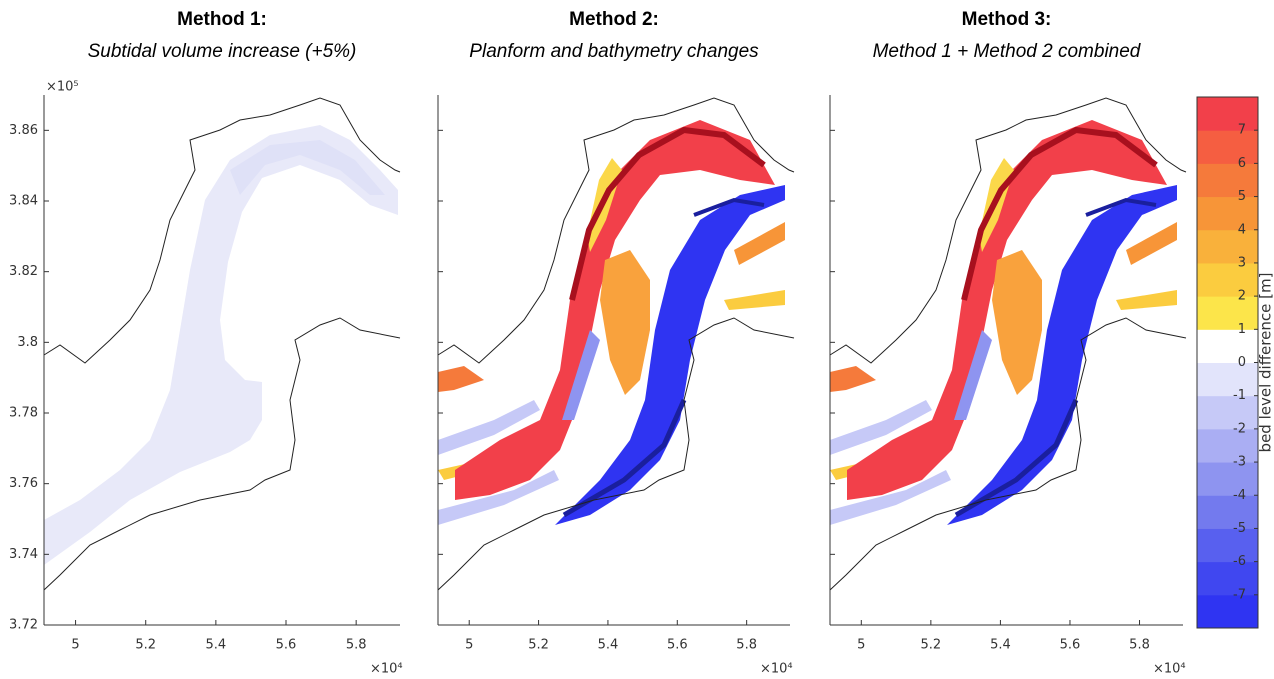  What do you see at coordinates (1007, 19) in the screenshot?
I see `panel-title: Method 3:` at bounding box center [1007, 19].